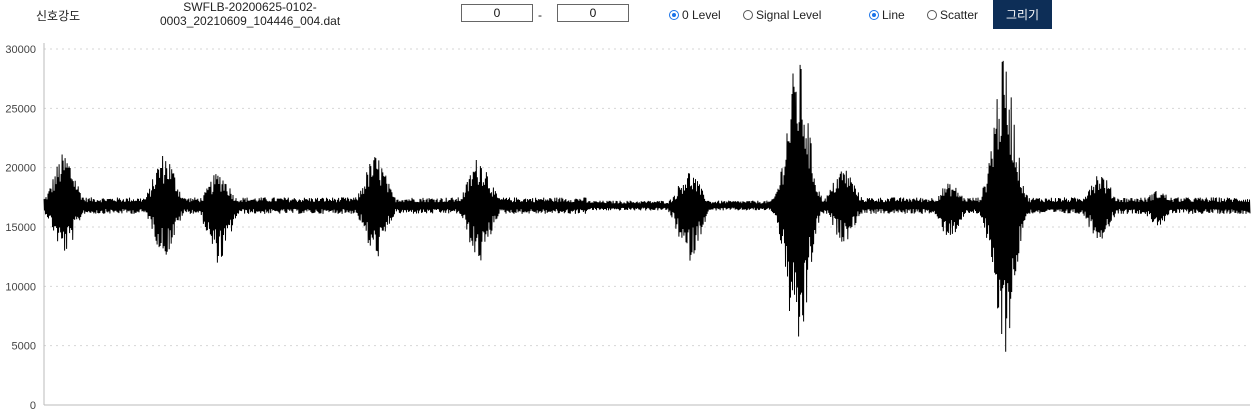 The height and width of the screenshot is (418, 1257). Describe the element at coordinates (58, 16) in the screenshot. I see `chart-title-label: 신호강도` at that location.